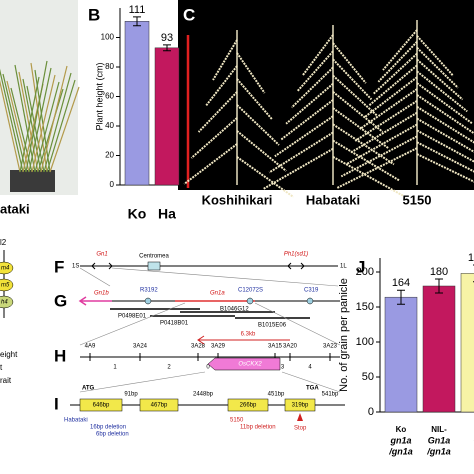 The width and height of the screenshot is (474, 474). What do you see at coordinates (439, 272) in the screenshot?
I see `value-label: 180` at bounding box center [439, 272].